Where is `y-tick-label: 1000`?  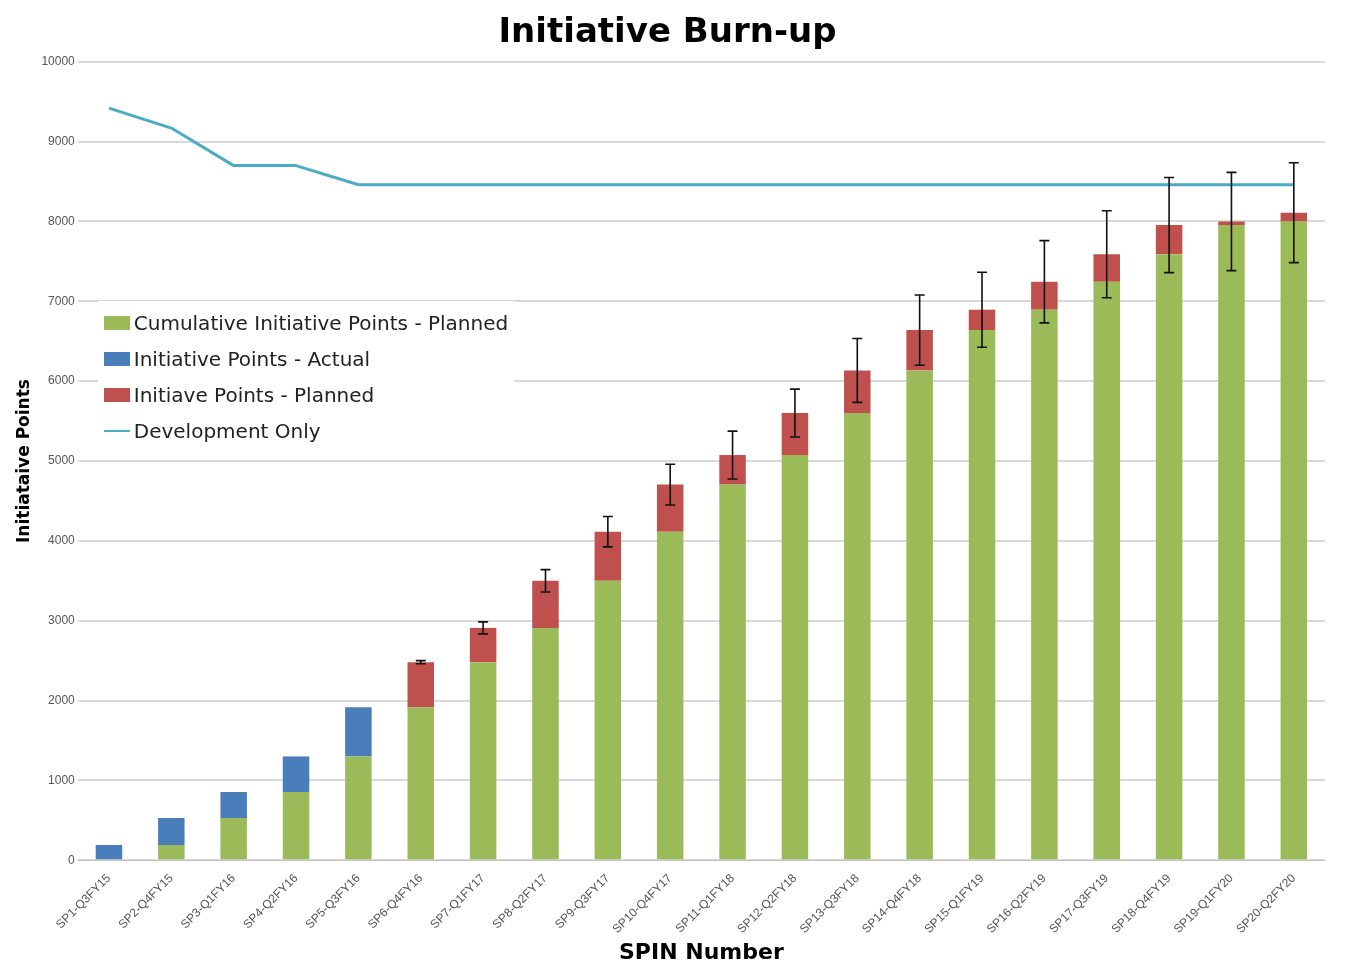 y-tick-label: 1000 is located at coordinates (62, 779).